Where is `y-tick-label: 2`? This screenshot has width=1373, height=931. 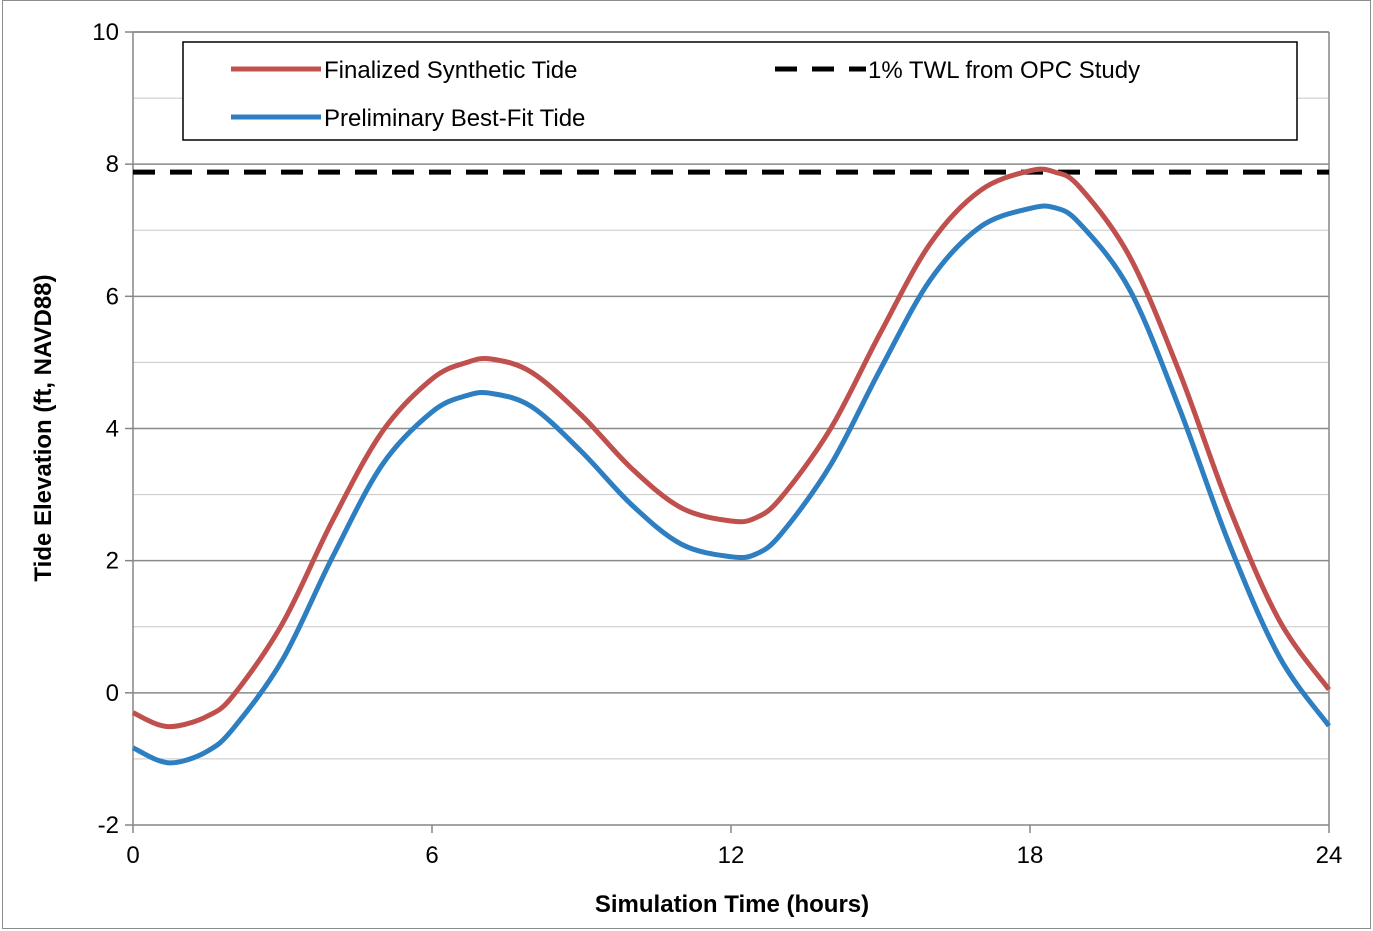
y-tick-label: 2 is located at coordinates (112, 561).